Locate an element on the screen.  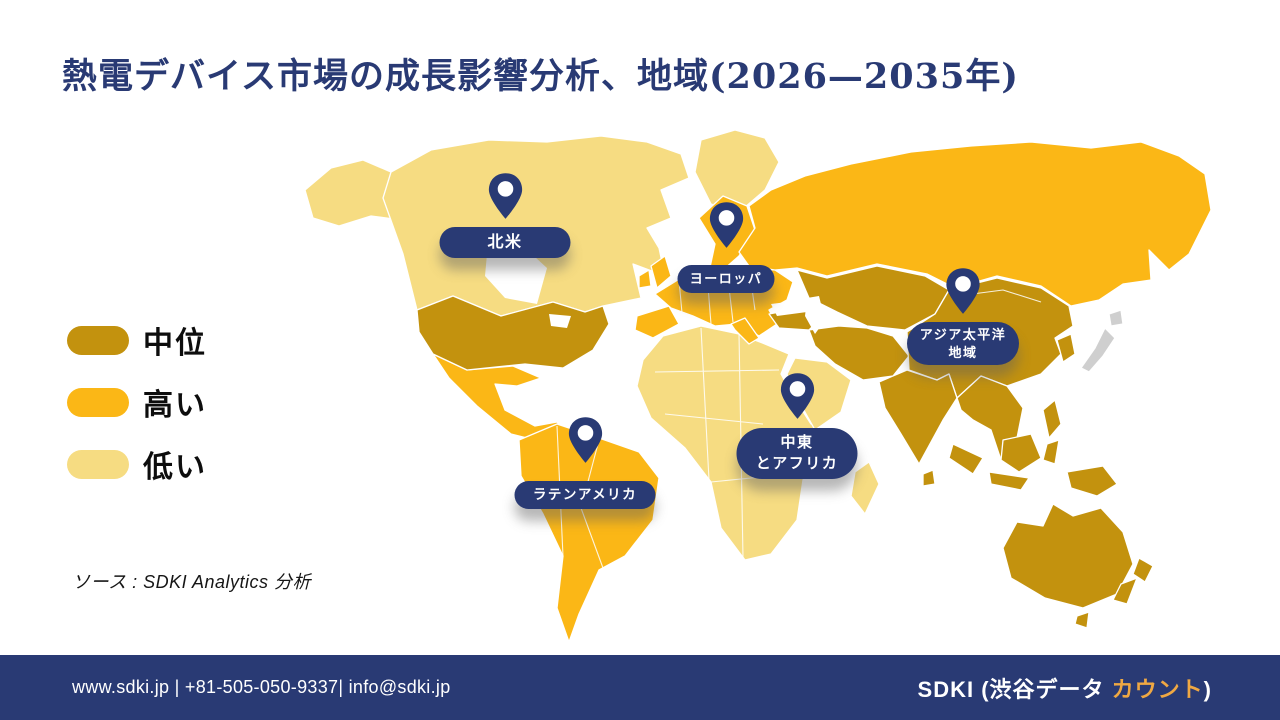
legend-swatch-low is located at coordinates (98, 464).